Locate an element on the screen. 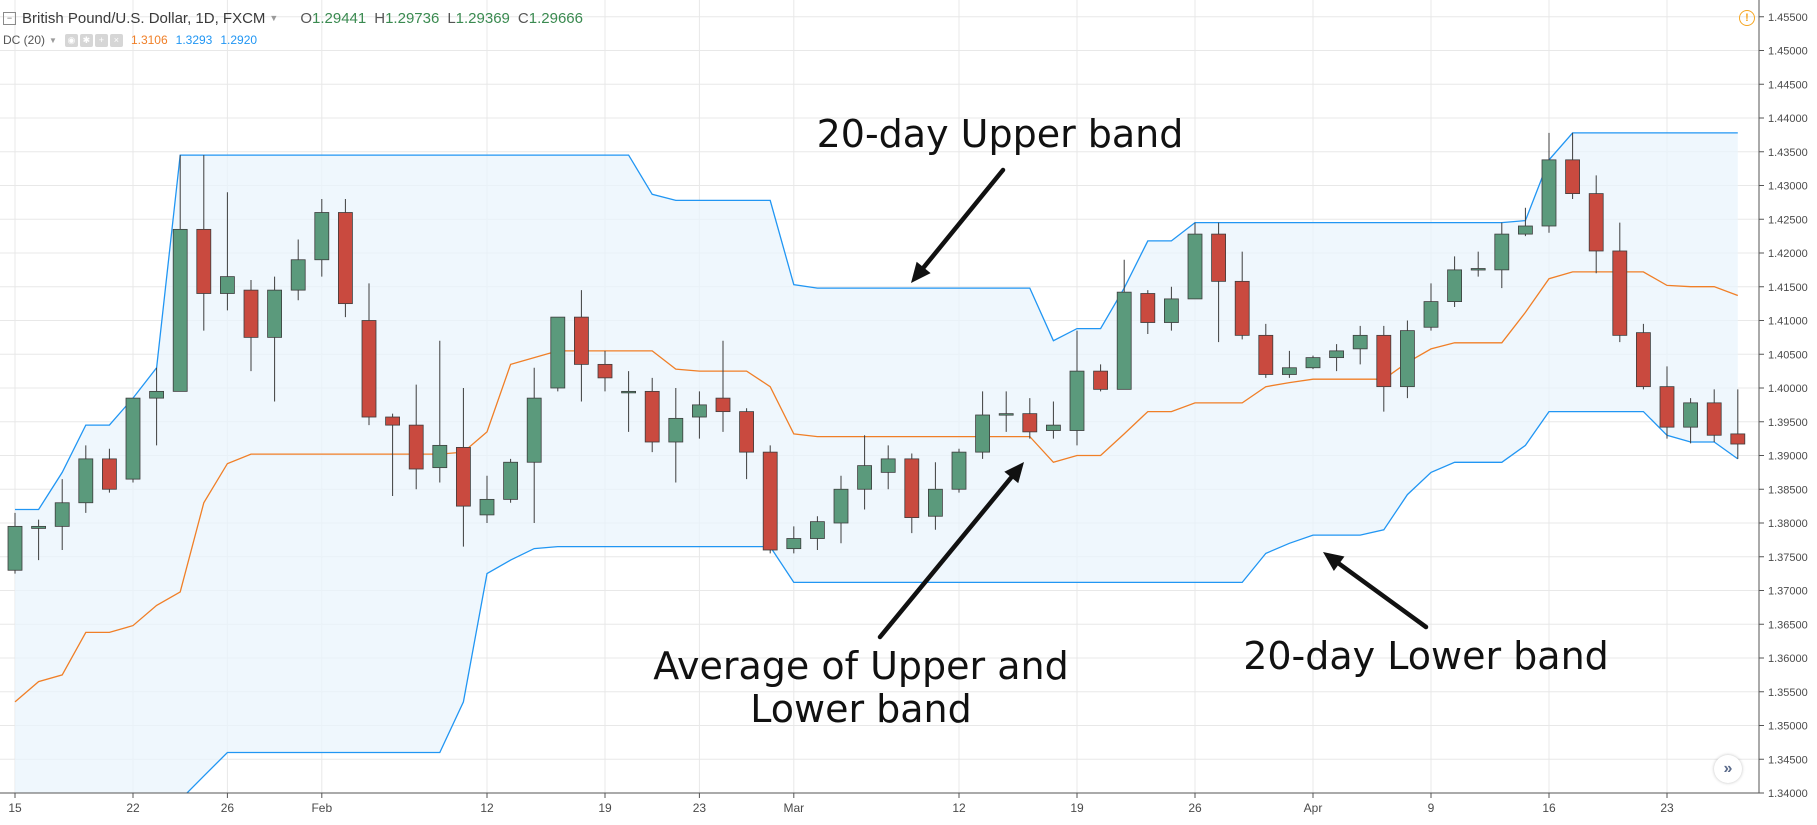 The height and width of the screenshot is (825, 1817). high-label: H is located at coordinates (380, 18).